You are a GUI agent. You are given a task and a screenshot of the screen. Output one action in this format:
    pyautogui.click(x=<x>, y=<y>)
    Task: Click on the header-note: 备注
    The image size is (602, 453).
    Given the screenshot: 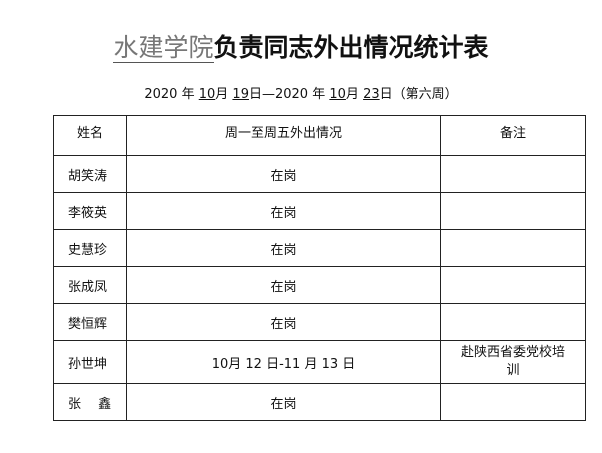 What is the action you would take?
    pyautogui.click(x=513, y=135)
    